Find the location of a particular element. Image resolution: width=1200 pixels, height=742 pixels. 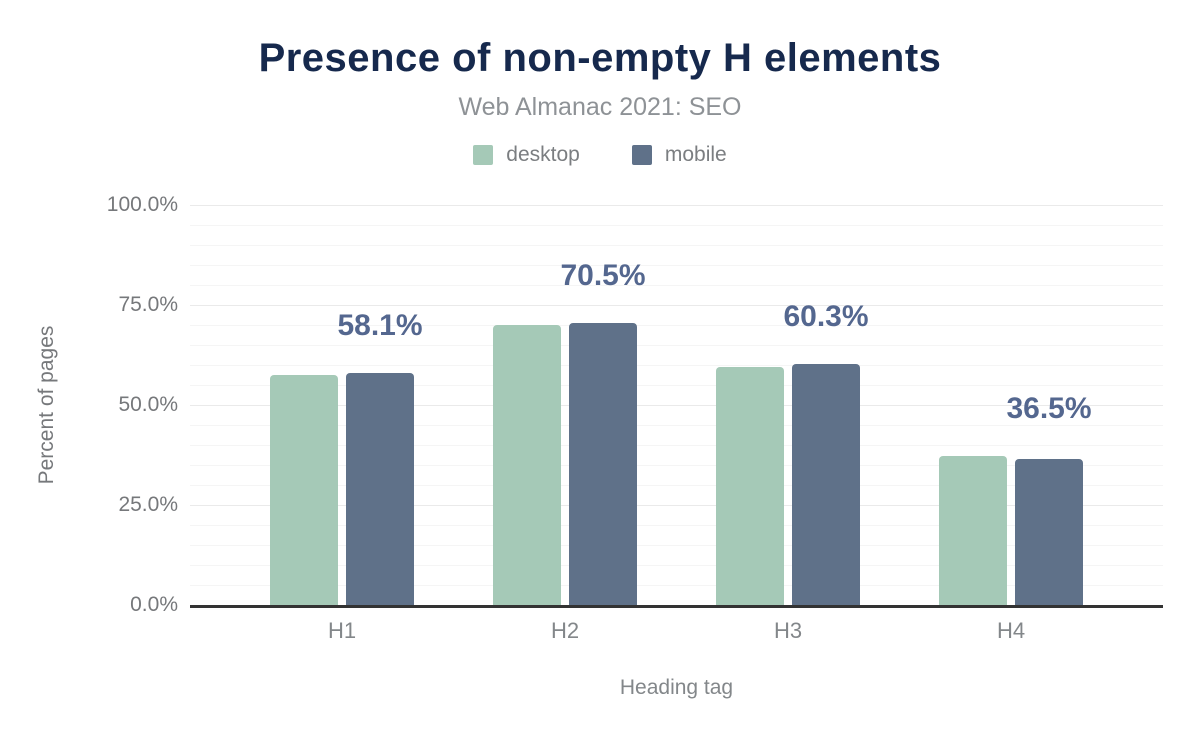

chart-title: Presence of non-empty H elements is located at coordinates (600, 58).